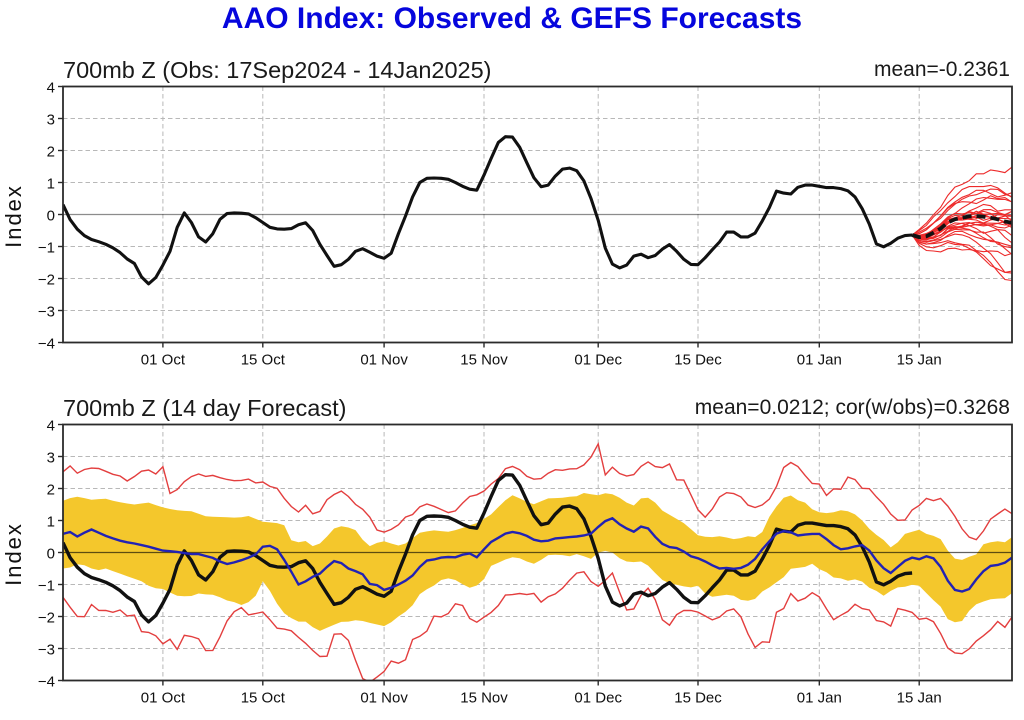 The width and height of the screenshot is (1024, 720). I want to click on svg-text:700mb Z (Obs: 17Sep2024 - 14Ja: 700mb Z (Obs: 17Sep2024 - 14Jan2025), so click(277, 70).